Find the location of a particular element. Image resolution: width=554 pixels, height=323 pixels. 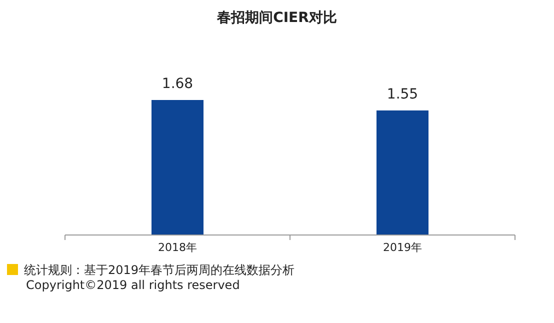

text: 统计规则：基于2019年春节后两周的在线数据分析 is located at coordinates (159, 270).